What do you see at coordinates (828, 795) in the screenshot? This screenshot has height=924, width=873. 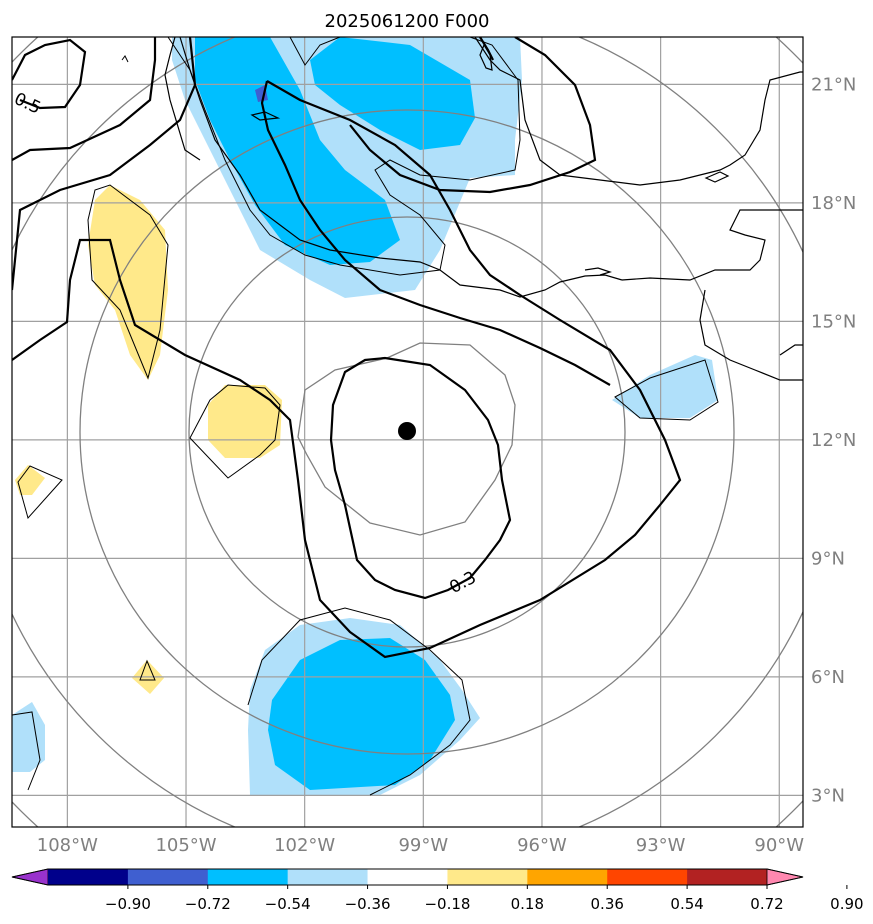 I see `lat-tick-label: 3°N` at bounding box center [828, 795].